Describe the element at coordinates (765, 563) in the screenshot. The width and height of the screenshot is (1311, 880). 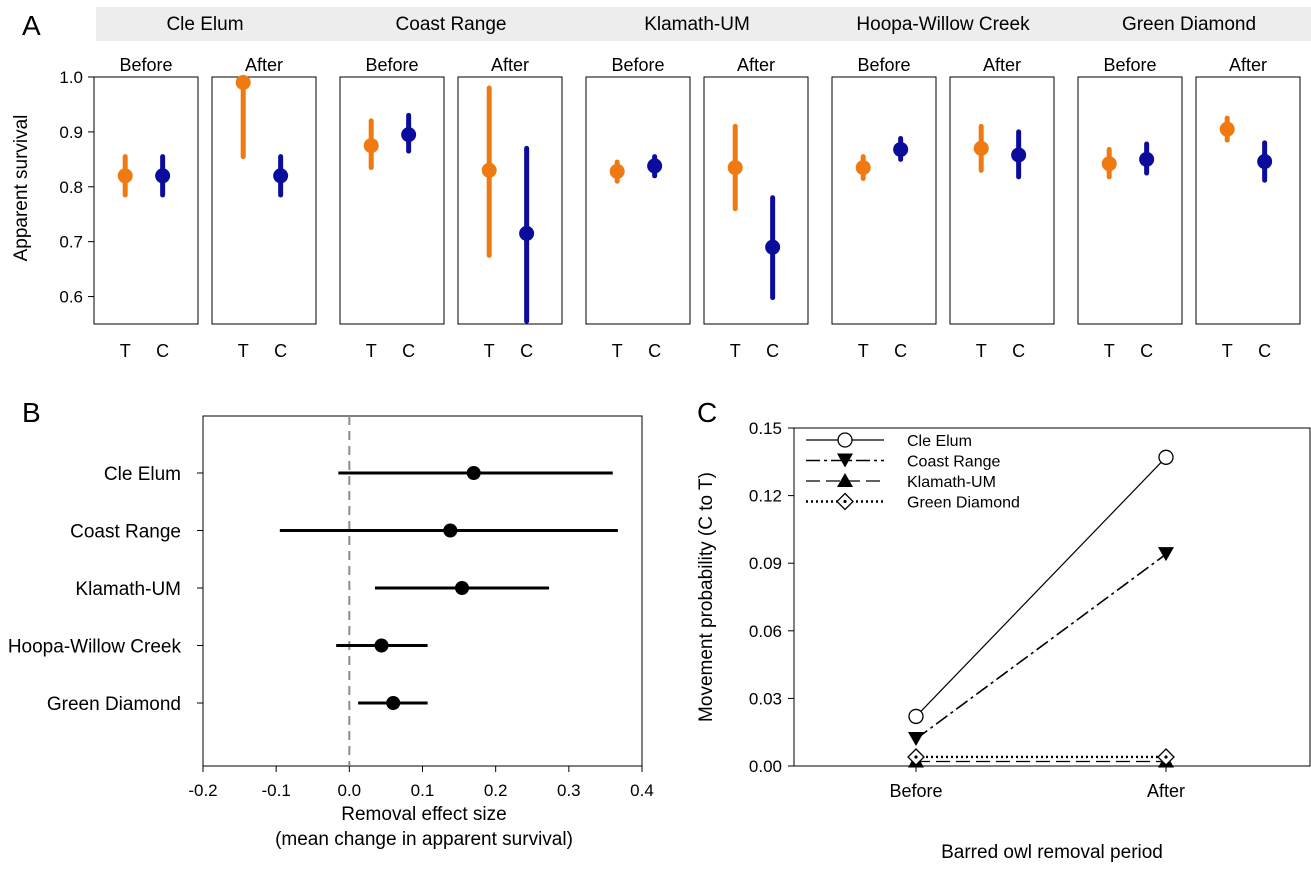
I see `movement-y-tick-label: 0.09` at that location.